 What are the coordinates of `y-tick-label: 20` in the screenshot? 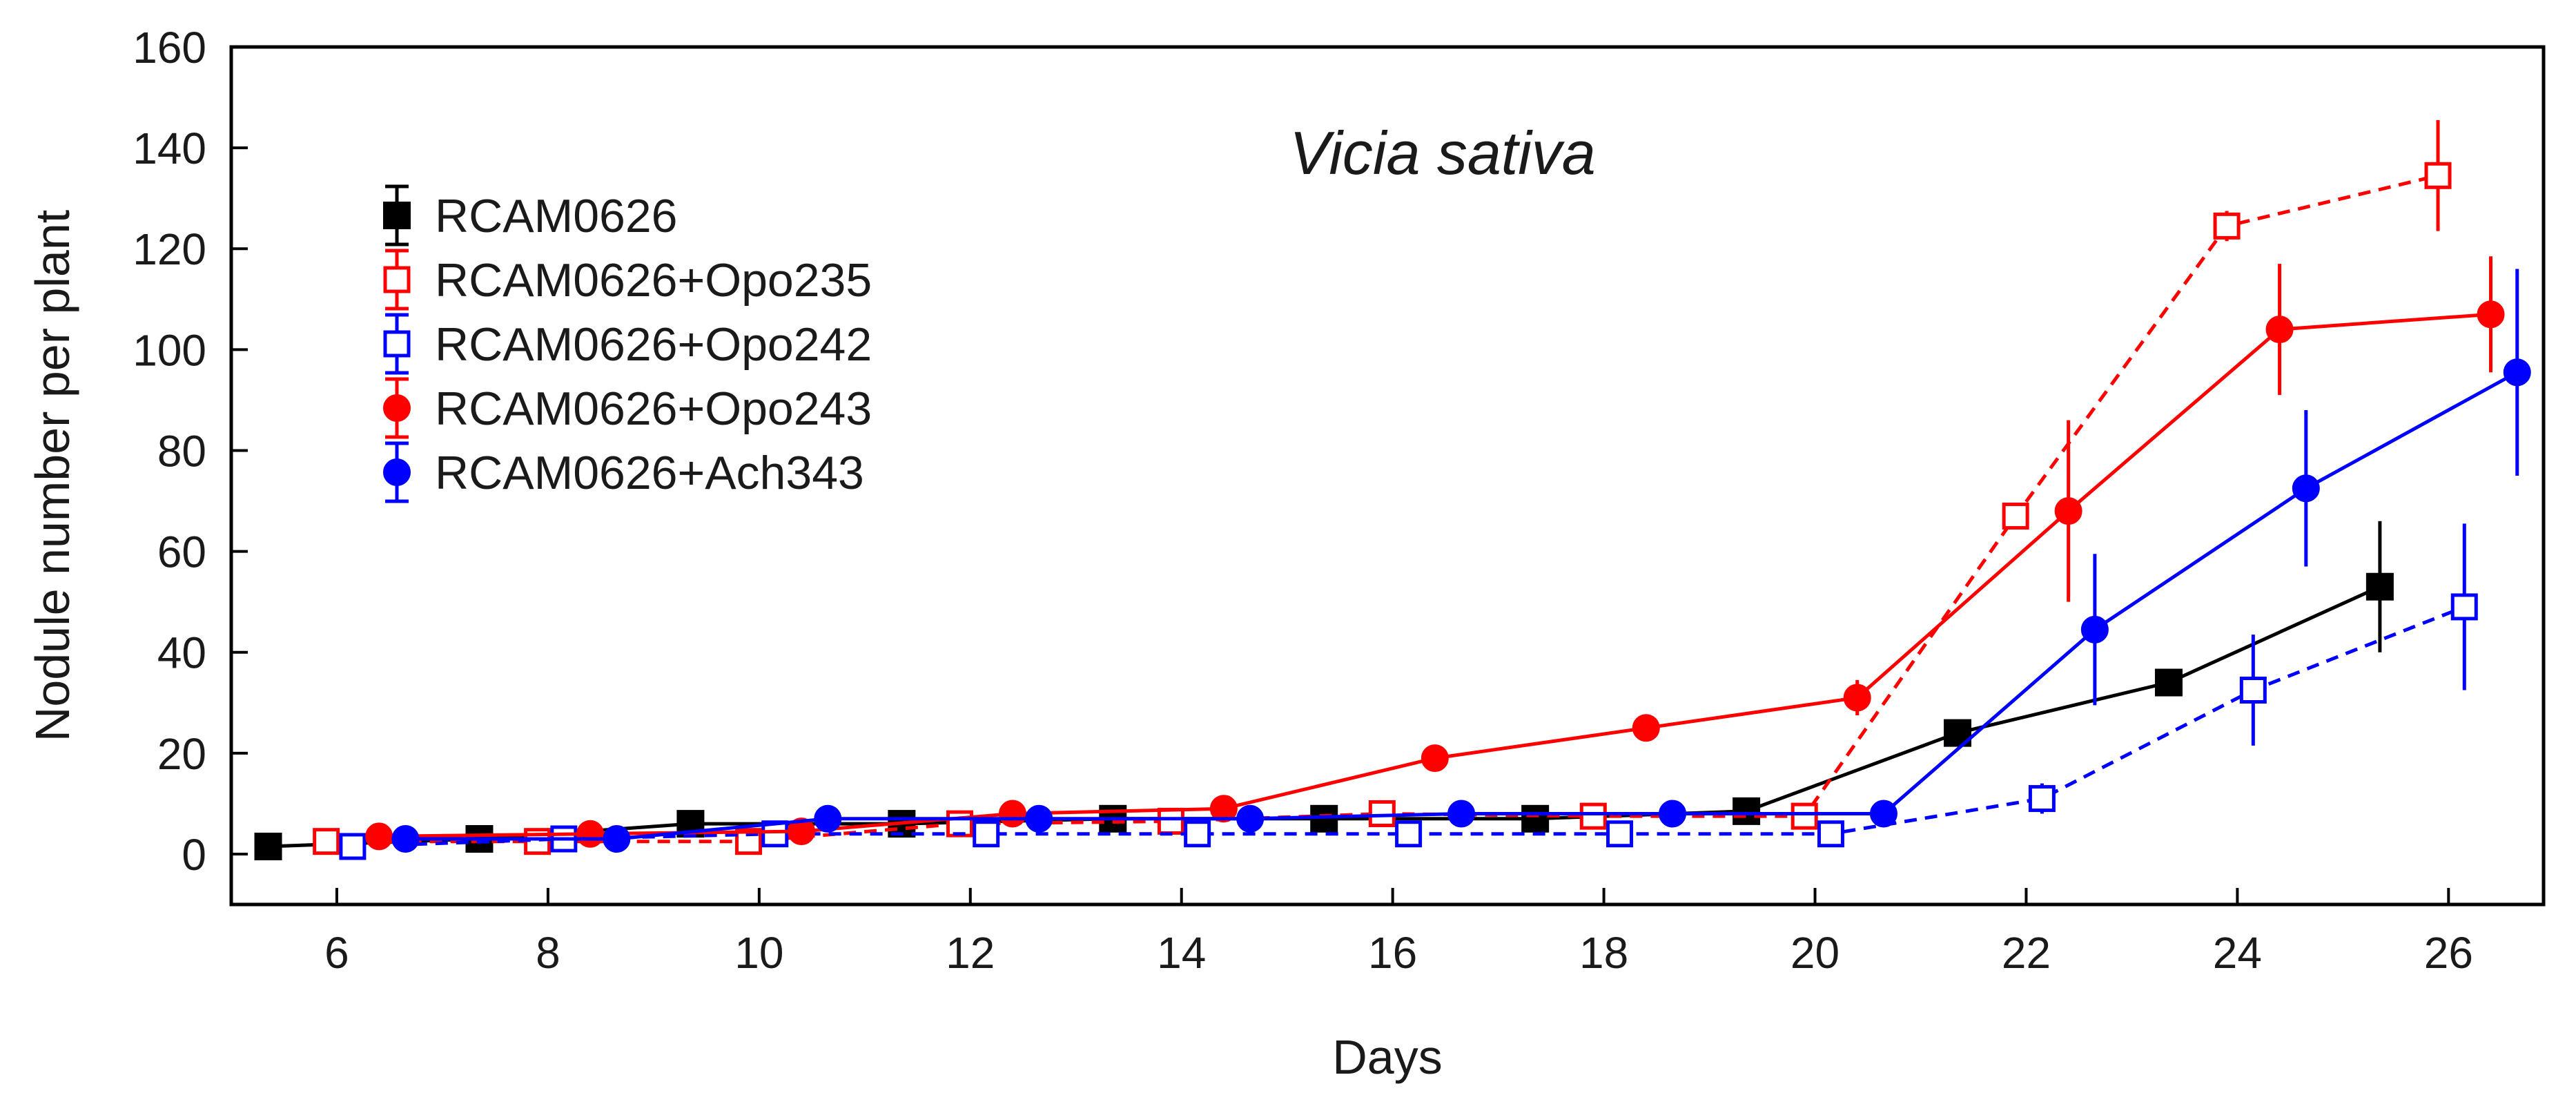 It's located at (181, 754).